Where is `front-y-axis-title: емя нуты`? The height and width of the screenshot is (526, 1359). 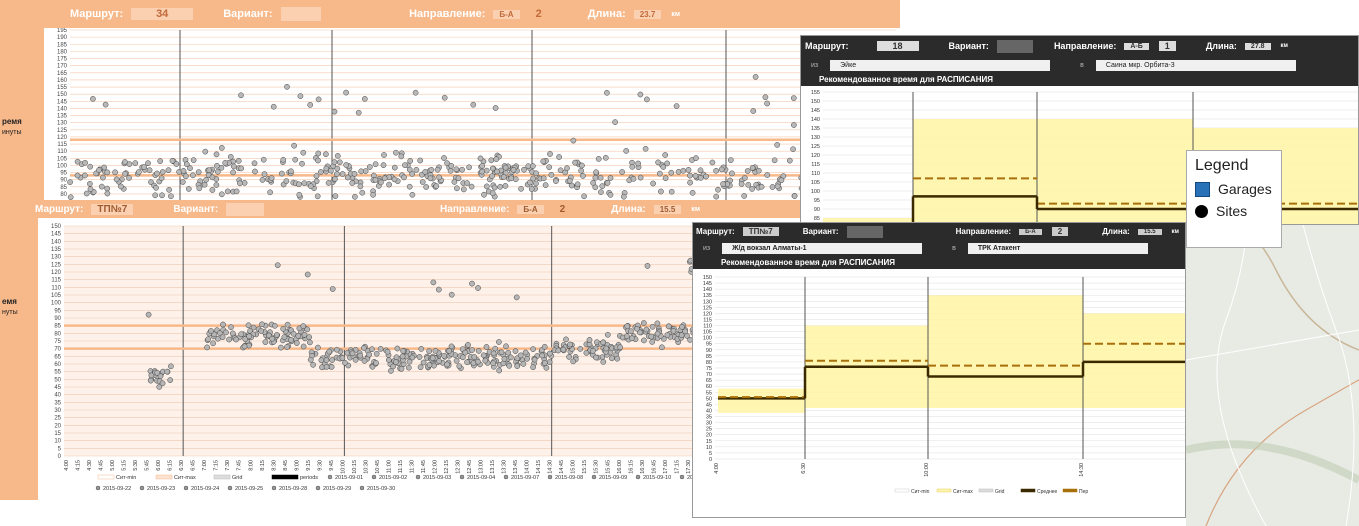
front-y-axis-title: емя нуты is located at coordinates (10, 307).